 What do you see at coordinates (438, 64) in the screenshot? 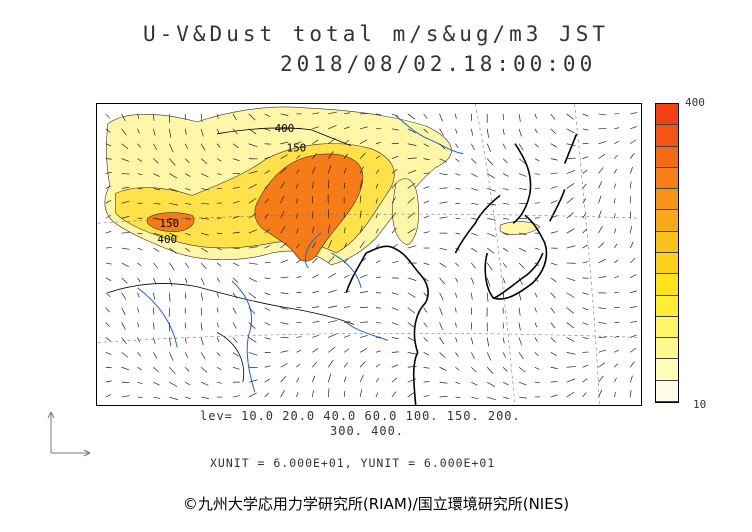
I see `chart-timestamp: 2018/08/02.18:00:00` at bounding box center [438, 64].